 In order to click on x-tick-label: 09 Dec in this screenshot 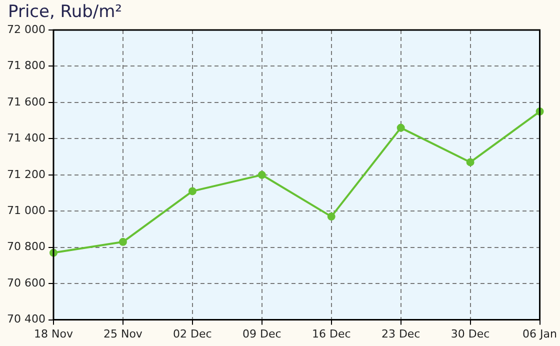, I will do `click(262, 333)`.